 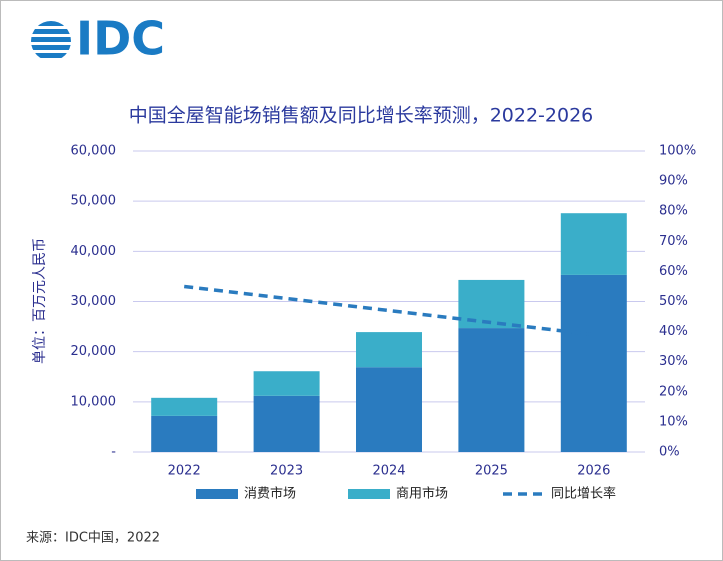 I want to click on y2-tick-label: 50%, so click(x=673, y=301).